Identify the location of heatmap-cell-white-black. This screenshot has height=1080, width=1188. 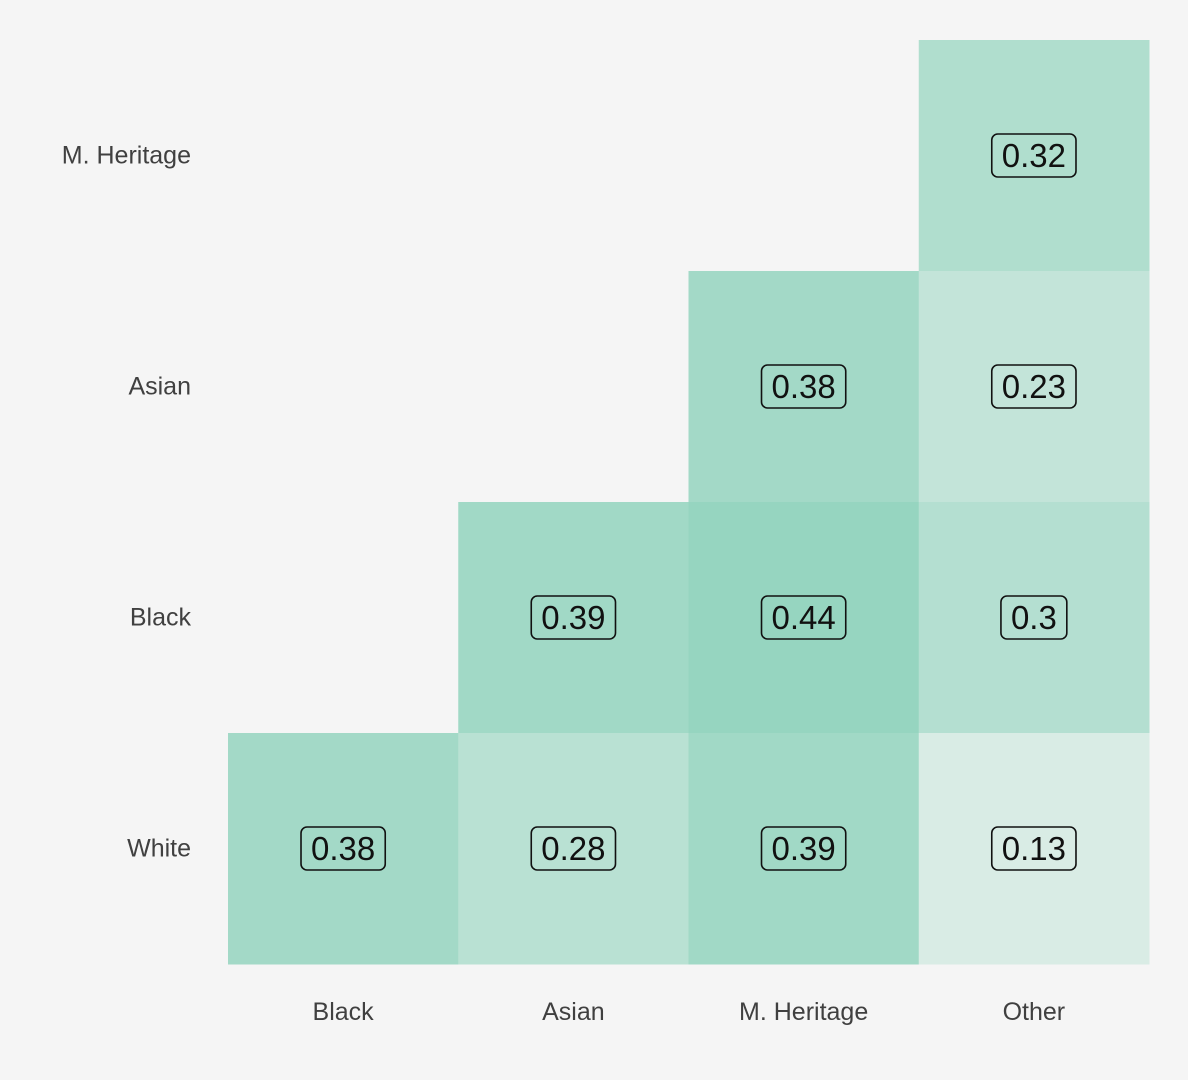
(343, 849).